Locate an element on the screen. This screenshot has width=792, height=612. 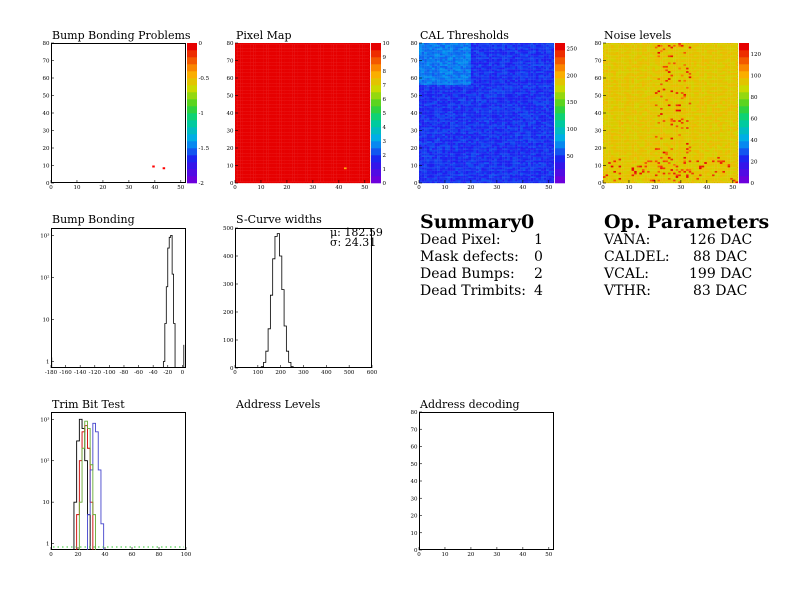
s-curve-widths-title: S-Curve widths is located at coordinates (279, 219).